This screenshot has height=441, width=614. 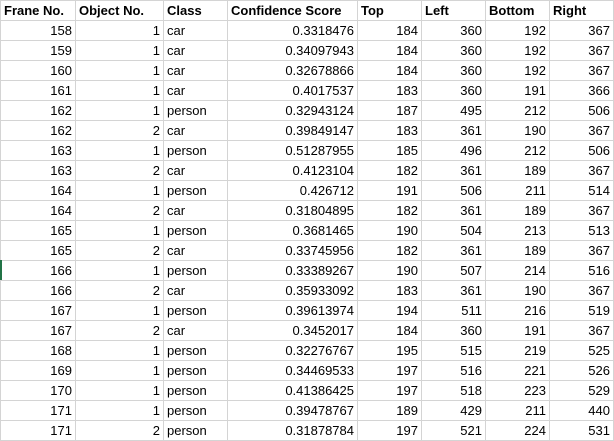 What do you see at coordinates (453, 410) in the screenshot?
I see `cell-left: 429` at bounding box center [453, 410].